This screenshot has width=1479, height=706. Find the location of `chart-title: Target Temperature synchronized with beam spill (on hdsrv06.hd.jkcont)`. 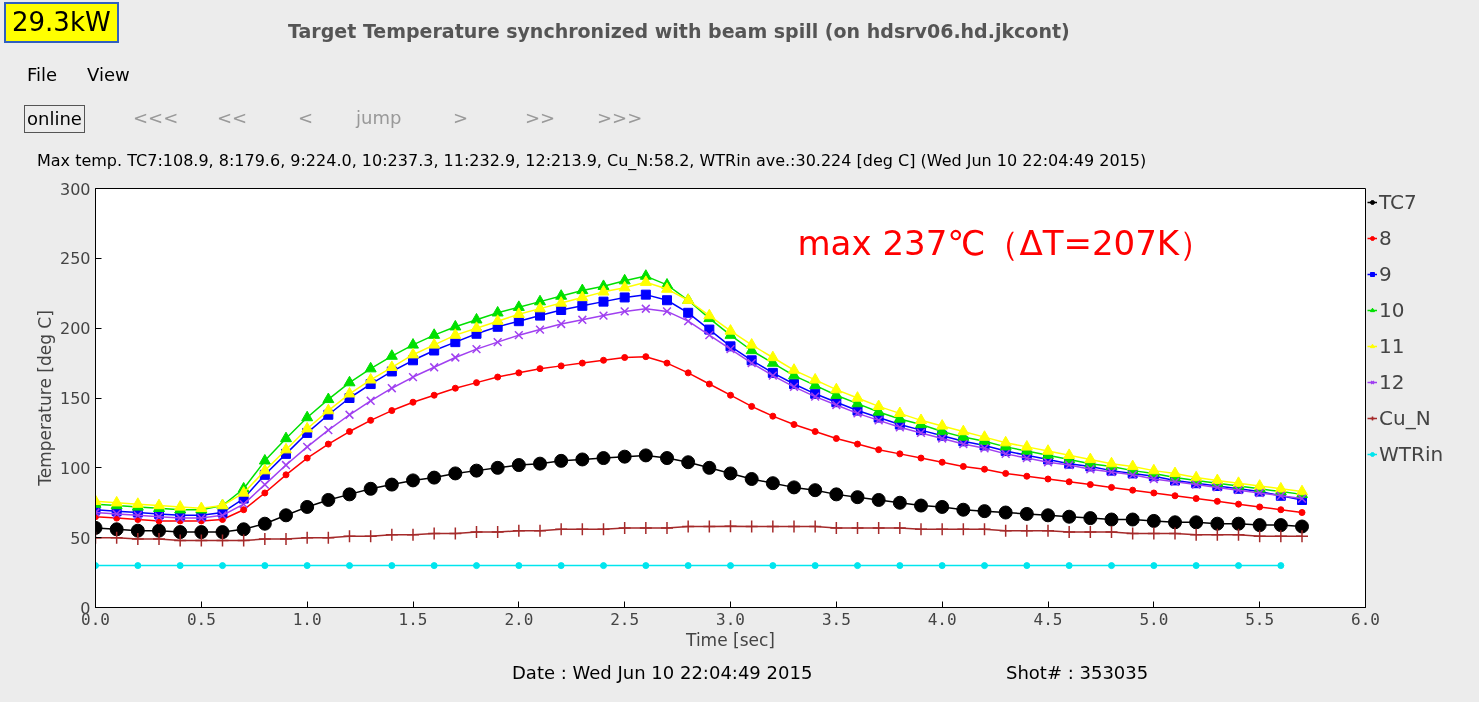

chart-title: Target Temperature synchronized with beam spill (on hdsrv06.hd.jkcont) is located at coordinates (679, 31).